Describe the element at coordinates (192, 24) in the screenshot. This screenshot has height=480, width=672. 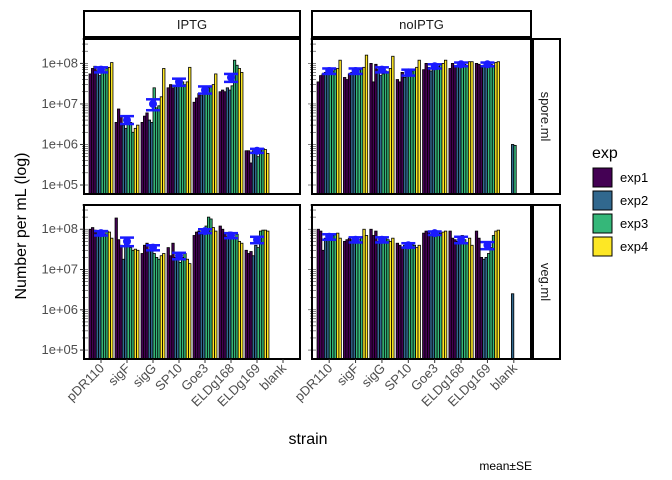
I see `strip-box-IPTG` at that location.